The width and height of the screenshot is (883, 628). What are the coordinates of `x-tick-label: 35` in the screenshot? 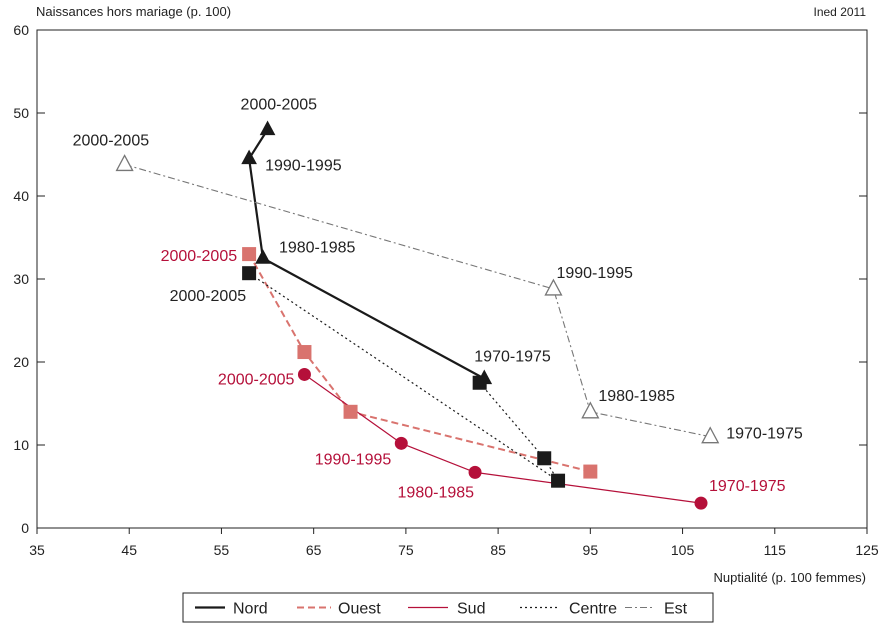 It's located at (37, 550).